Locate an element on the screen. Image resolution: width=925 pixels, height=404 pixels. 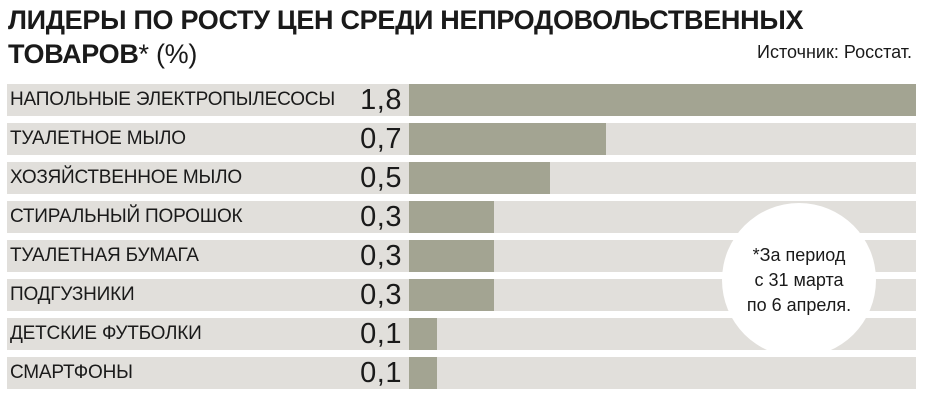
source-note: Источник: Росстат. is located at coordinates (834, 52).